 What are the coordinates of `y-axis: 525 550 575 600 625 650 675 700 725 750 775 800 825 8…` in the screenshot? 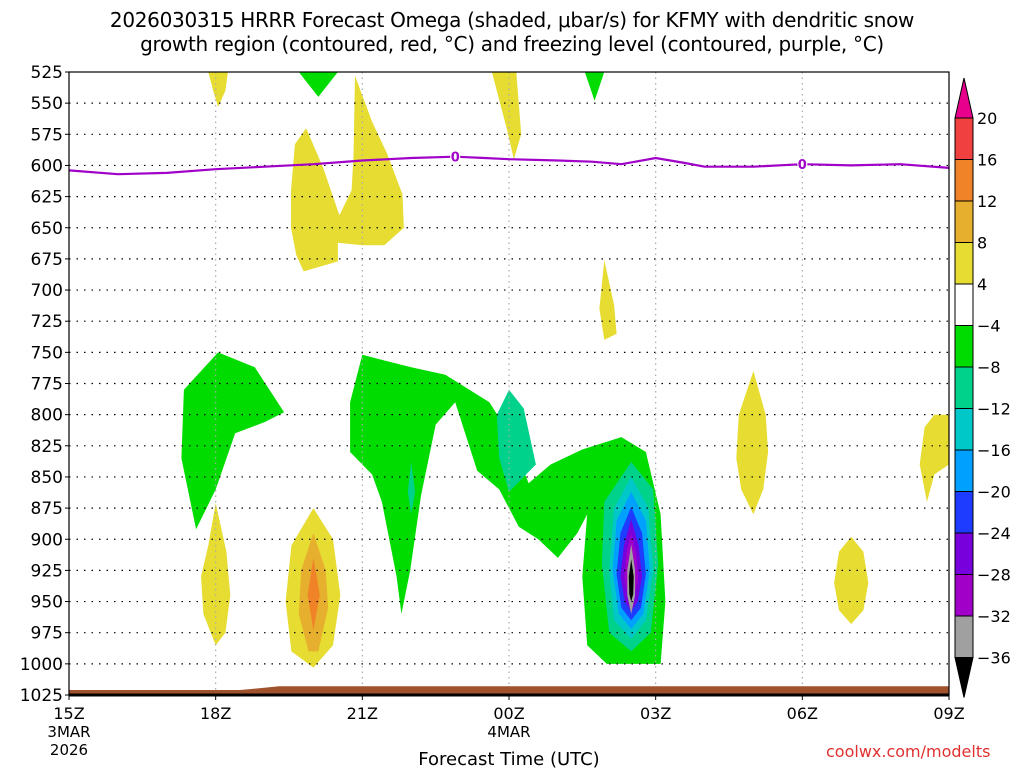 It's located at (44, 384).